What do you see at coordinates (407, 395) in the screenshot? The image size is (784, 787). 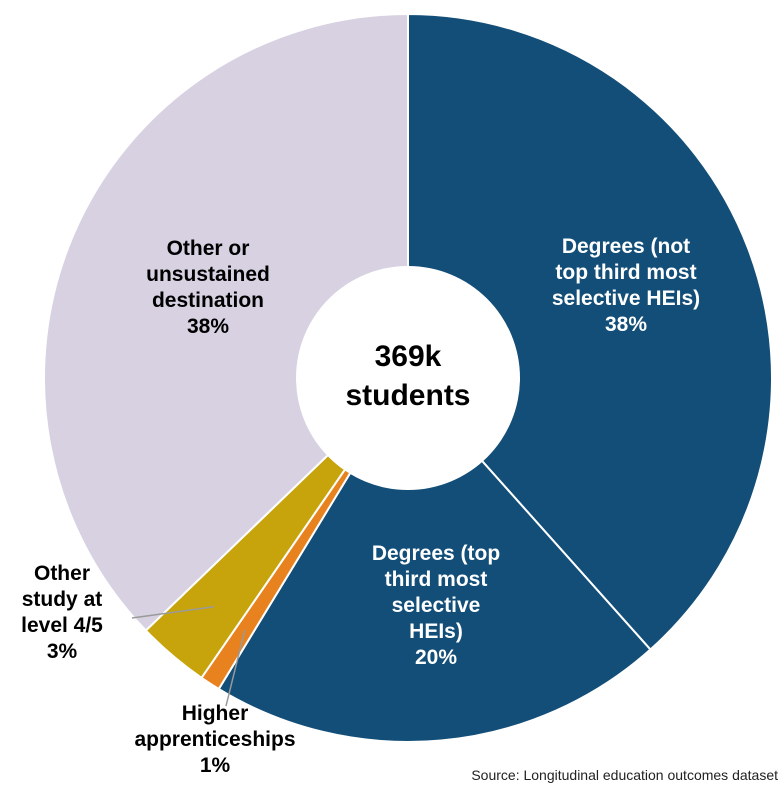 I see `center-label-unit: students` at bounding box center [407, 395].